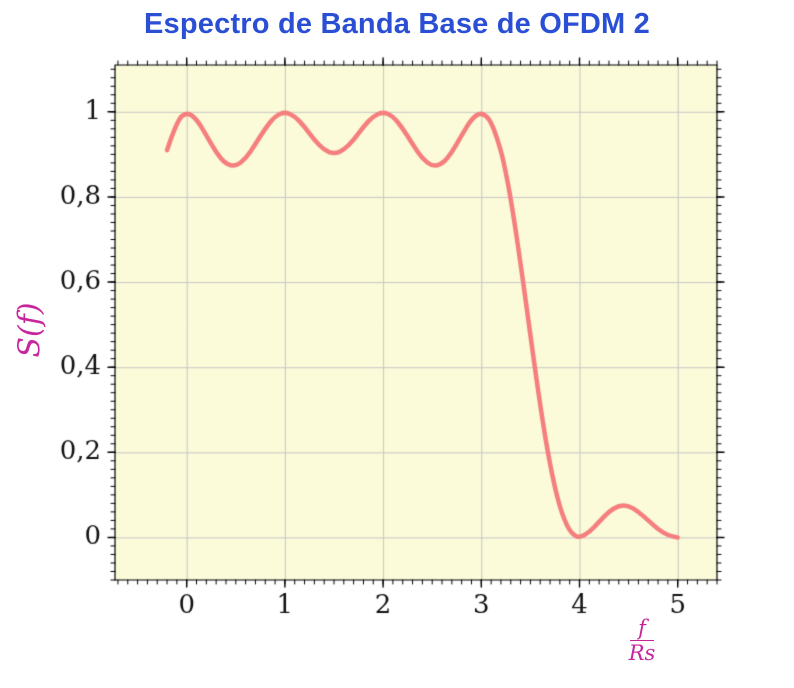 The width and height of the screenshot is (794, 688). I want to click on x-axis-label: f Rs, so click(642, 640).